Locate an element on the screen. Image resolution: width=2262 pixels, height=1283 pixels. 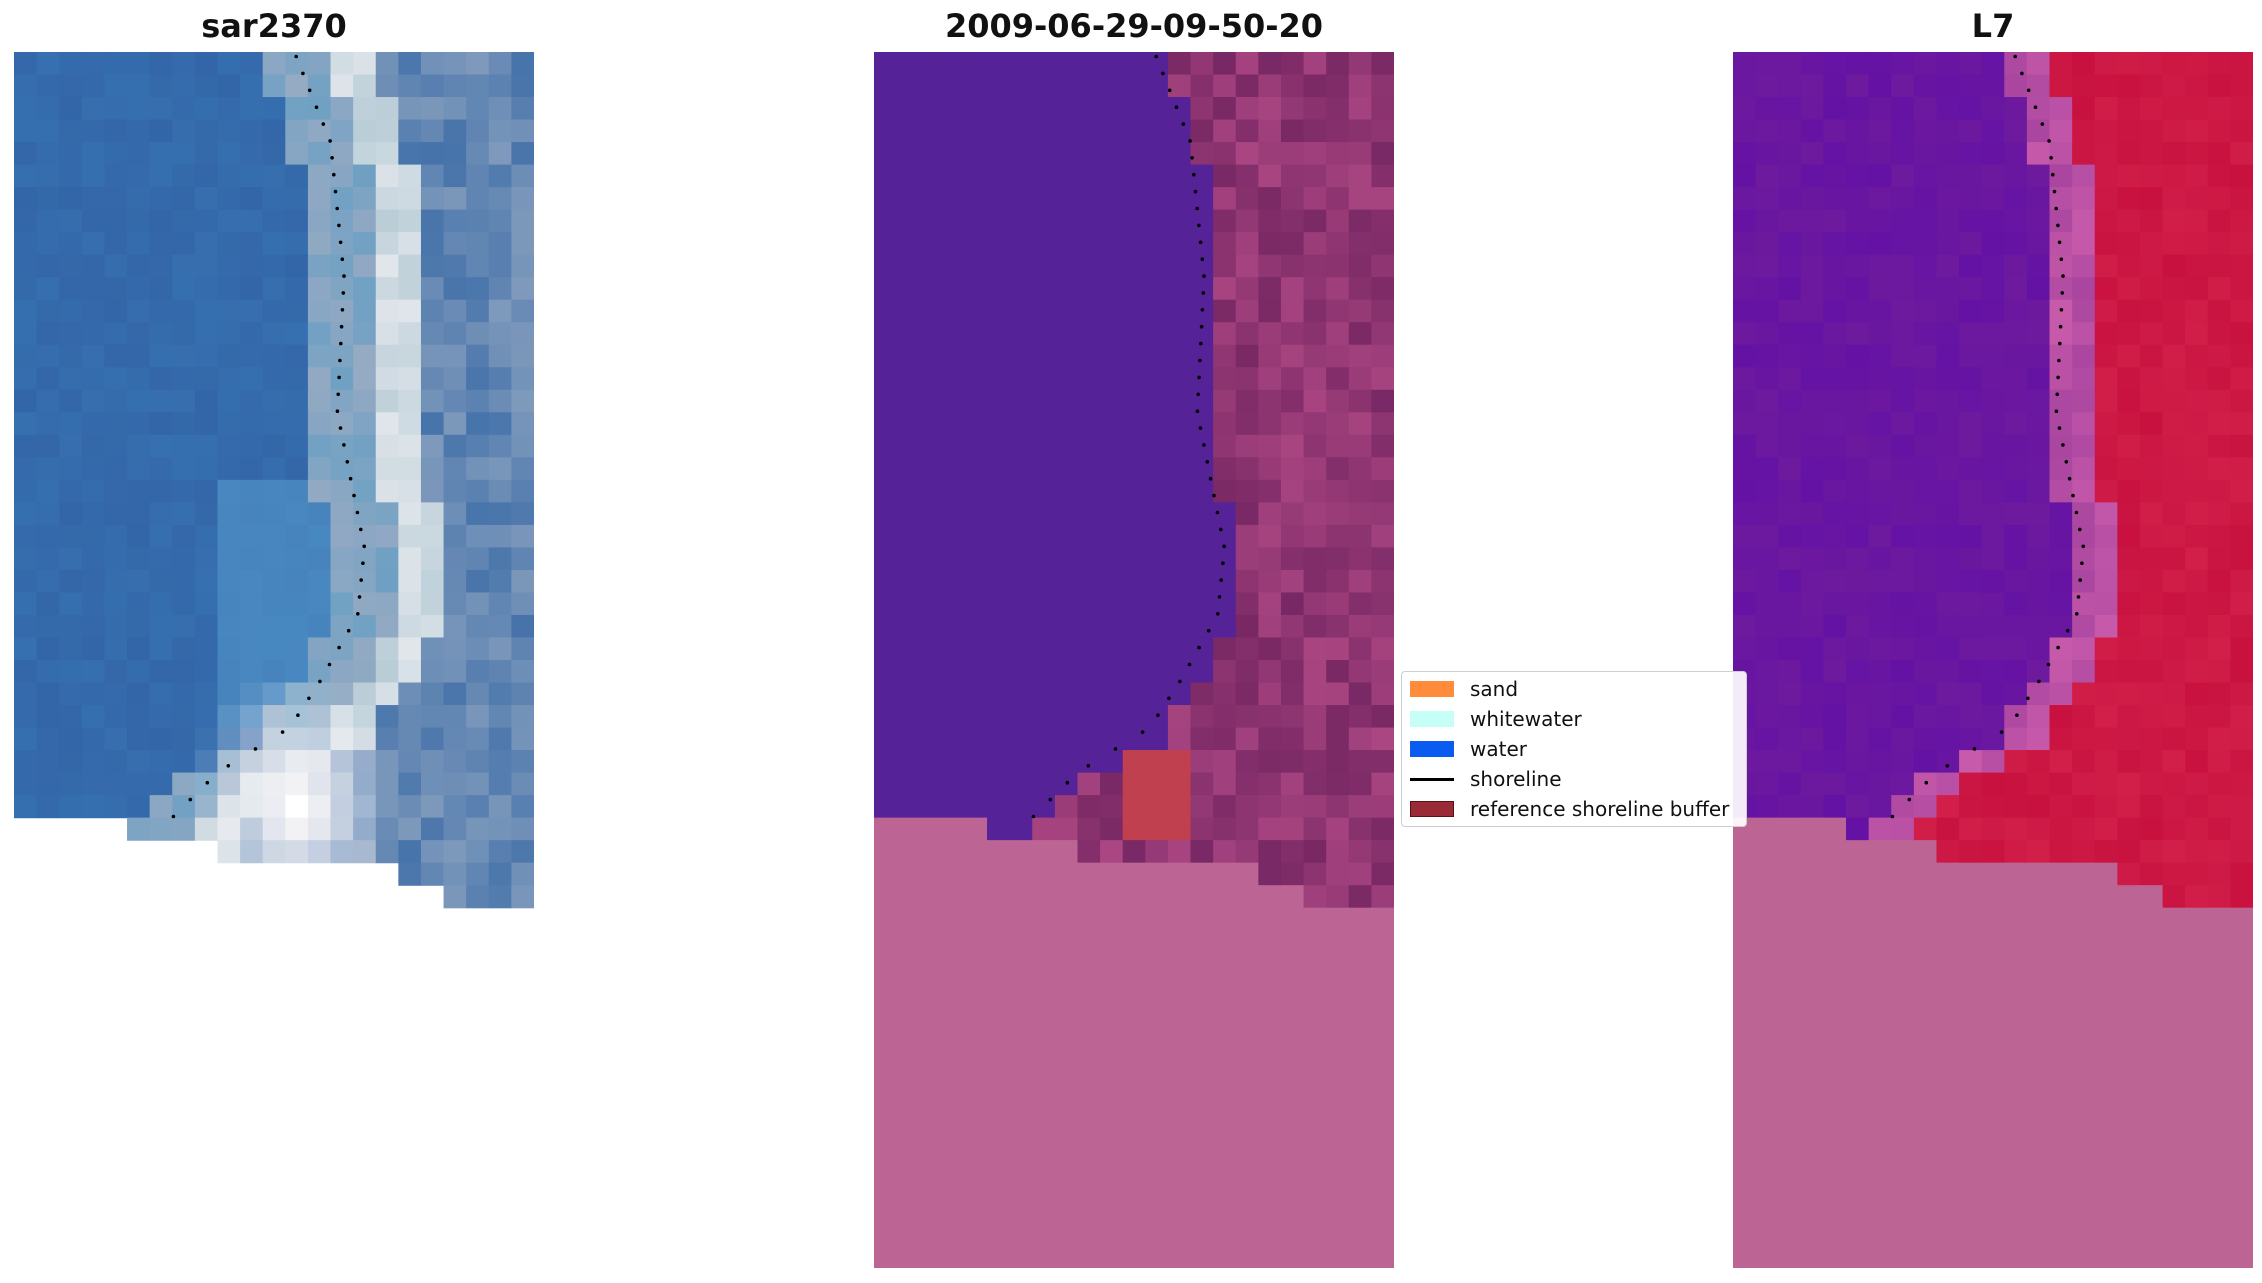
panel-title-classified: 2009-06-29-09-50-20 is located at coordinates (1134, 26).